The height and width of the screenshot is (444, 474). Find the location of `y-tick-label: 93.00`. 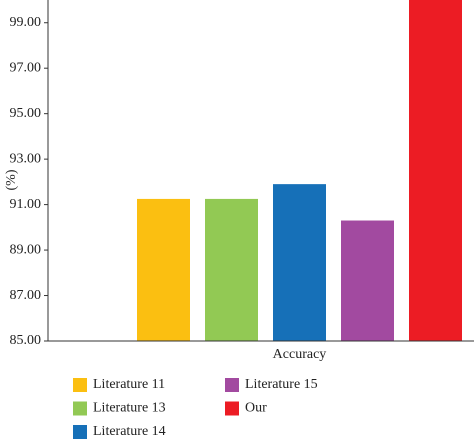

y-tick-label: 93.00 is located at coordinates (26, 158).